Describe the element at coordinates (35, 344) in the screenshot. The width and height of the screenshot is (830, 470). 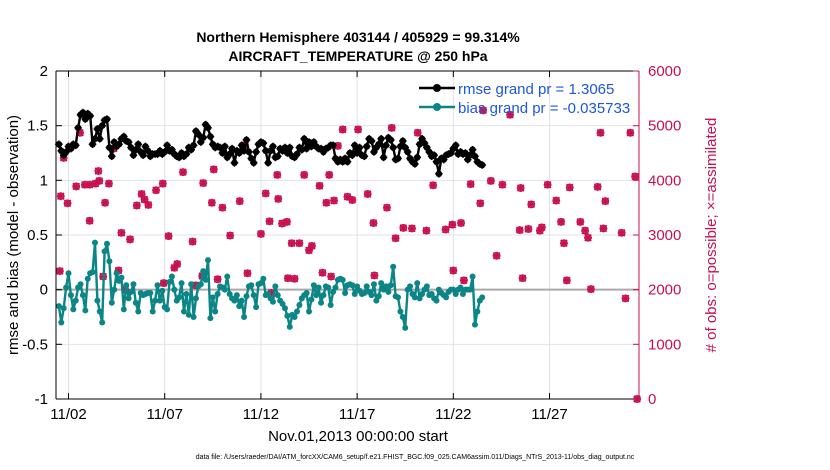
I see `y-tick-label: -0.5` at that location.